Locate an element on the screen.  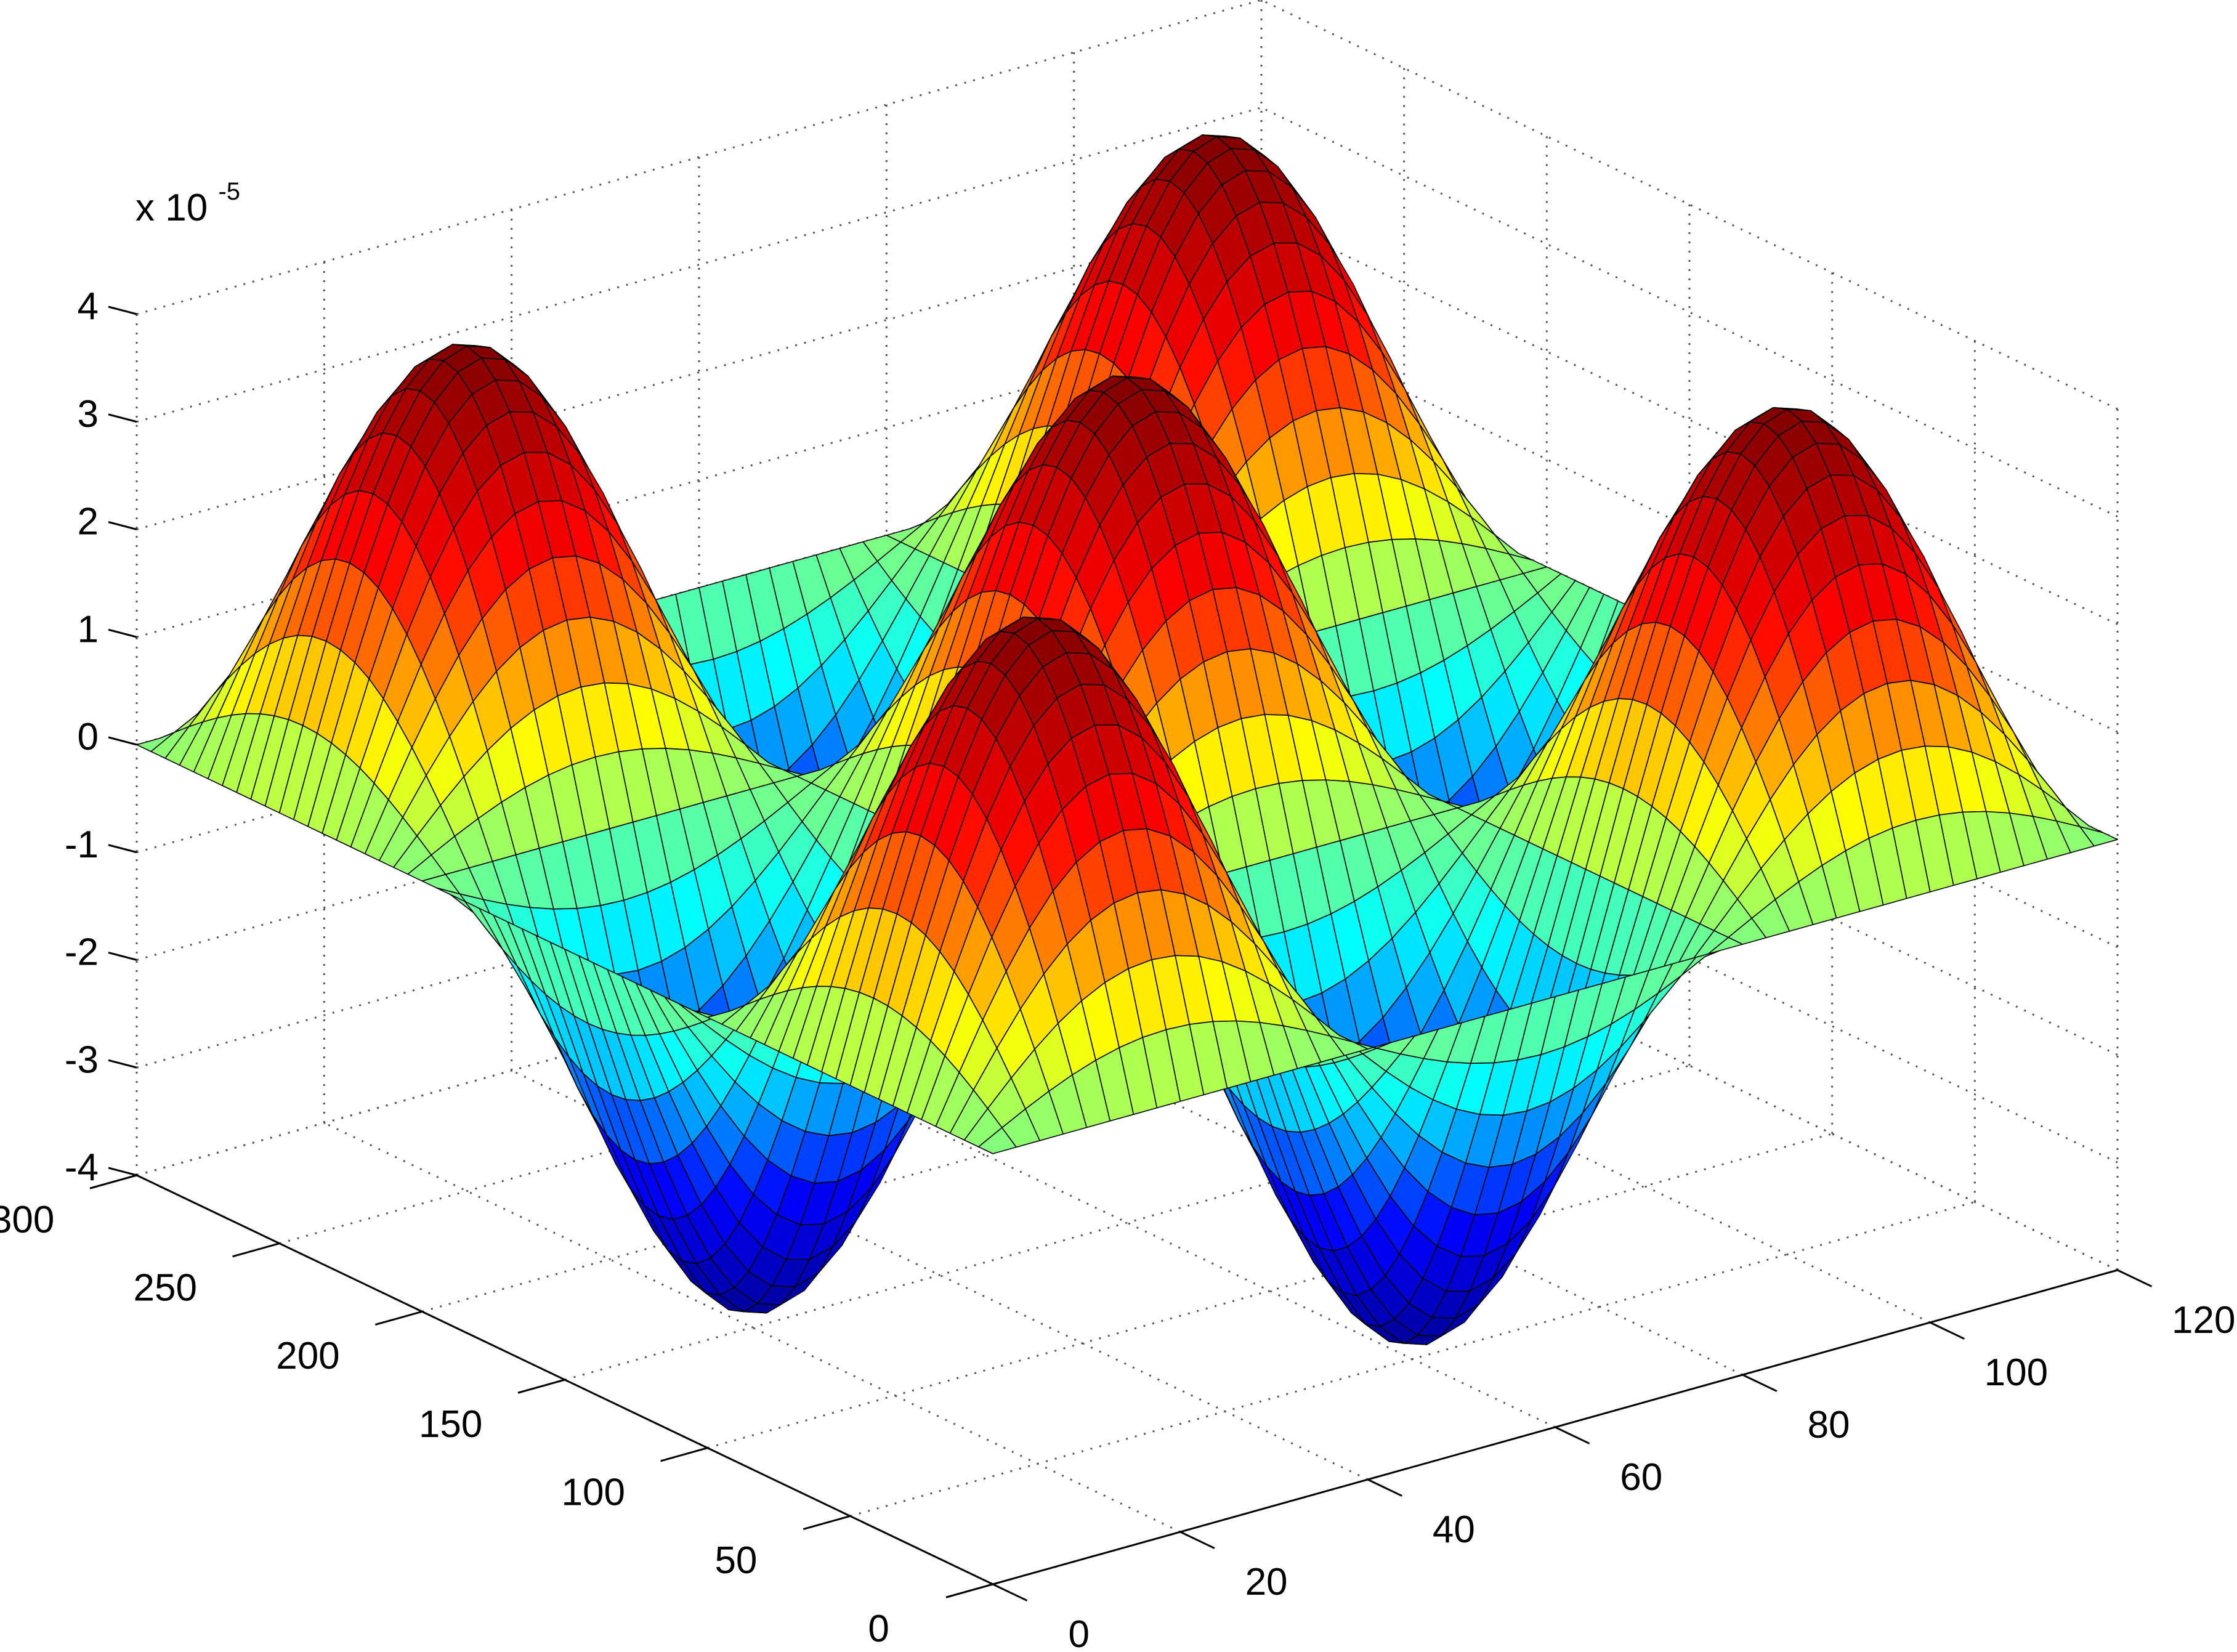
y-tick-label: 100 is located at coordinates (593, 1492).